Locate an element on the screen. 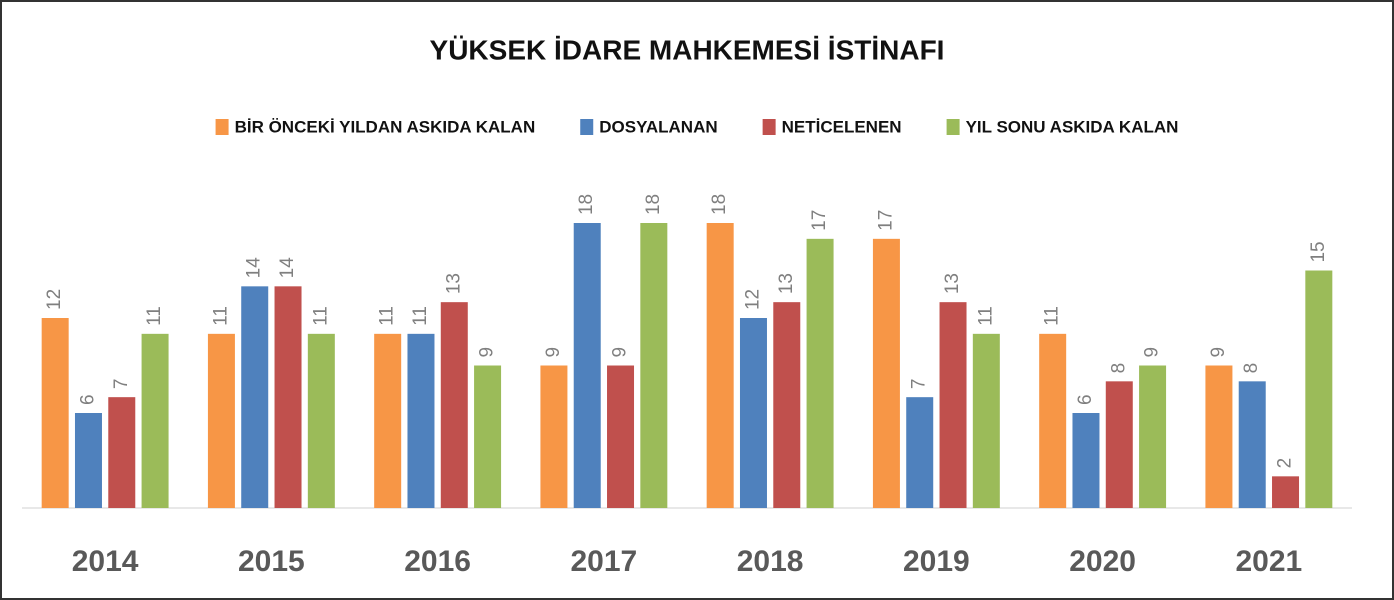 This screenshot has height=600, width=1394. x-tick-label: 2014 is located at coordinates (105, 561).